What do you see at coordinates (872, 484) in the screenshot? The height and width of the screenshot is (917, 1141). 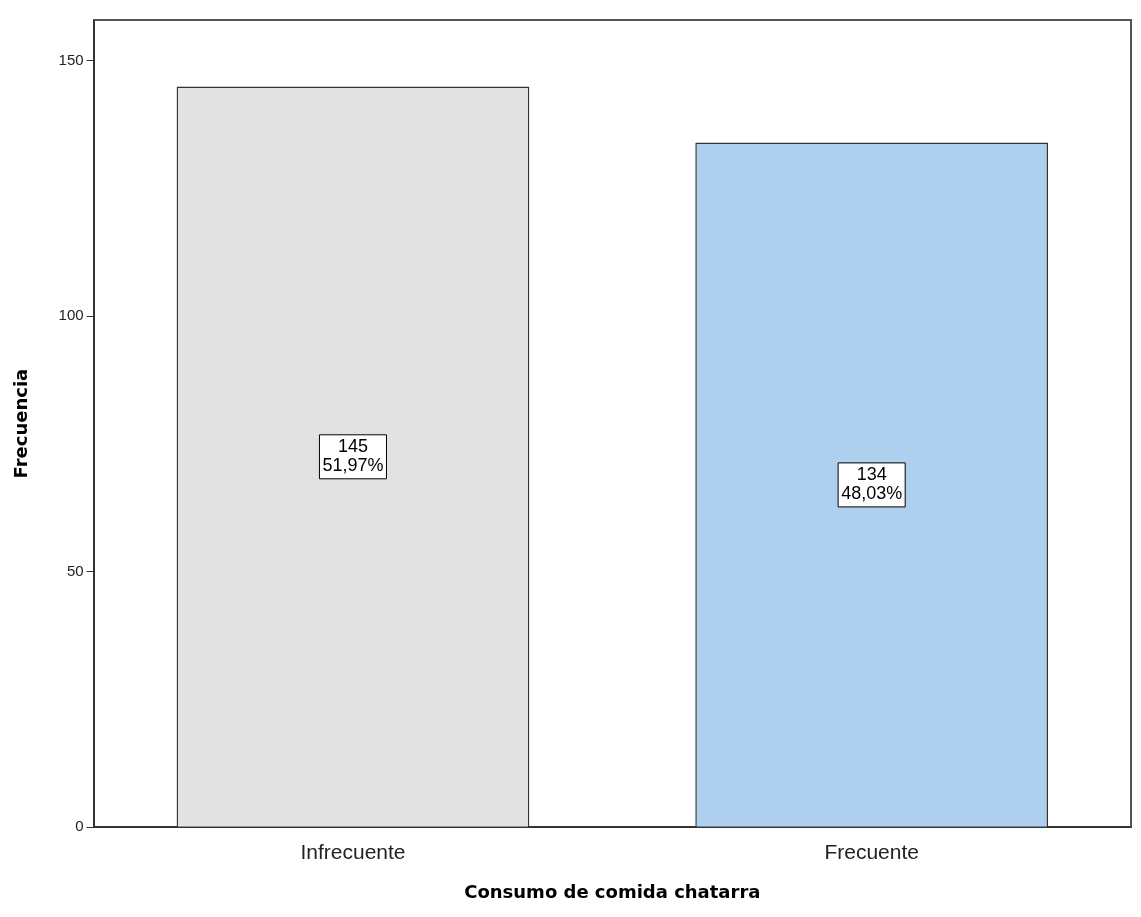 I see `data-label: 134 48,03%` at bounding box center [872, 484].